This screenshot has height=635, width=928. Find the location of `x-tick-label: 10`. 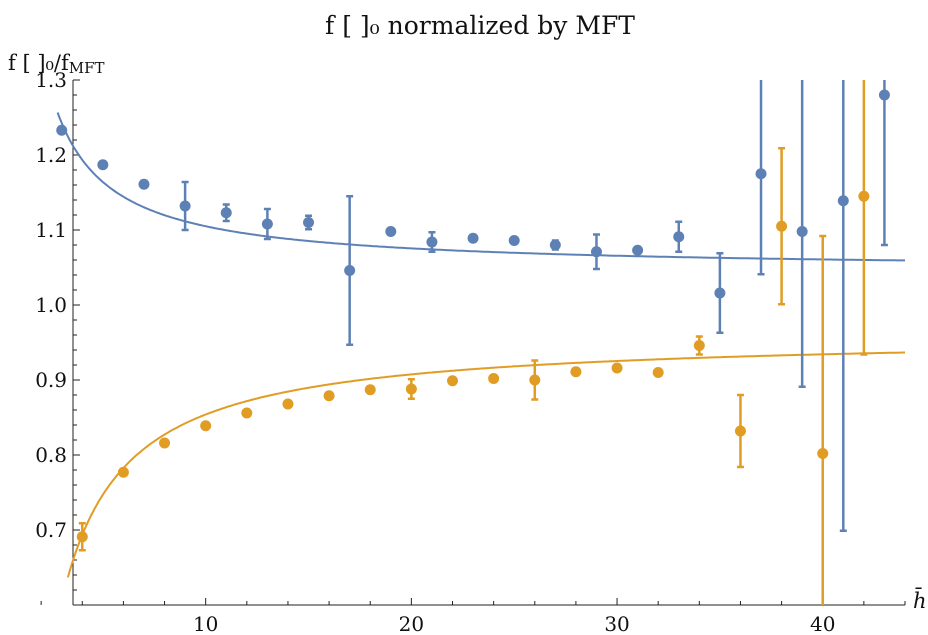

x-tick-label: 10 is located at coordinates (205, 623).